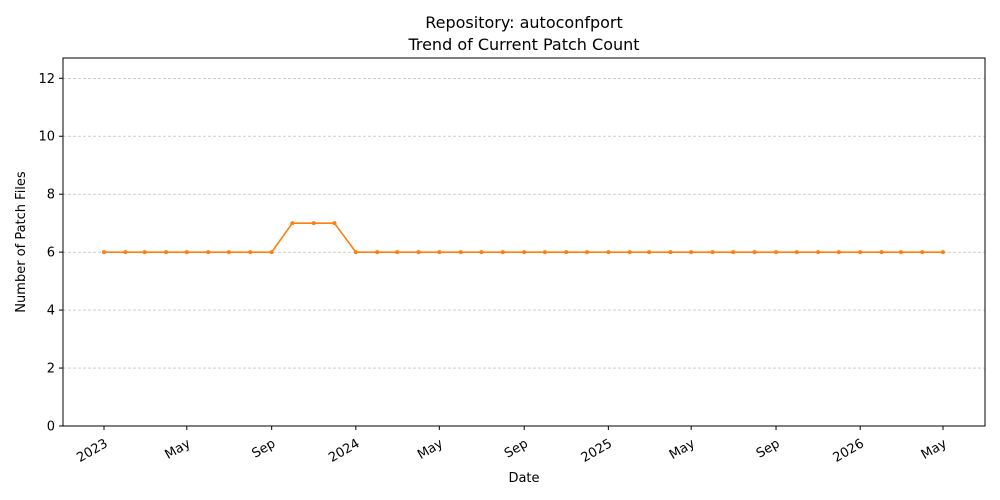 The width and height of the screenshot is (1000, 500). What do you see at coordinates (524, 22) in the screenshot?
I see `chart-title: Repository: autoconfport` at bounding box center [524, 22].